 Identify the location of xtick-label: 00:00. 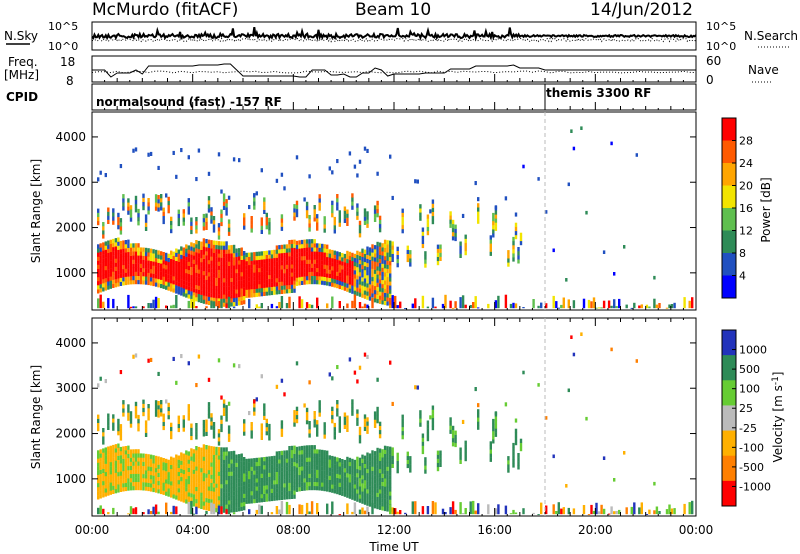
(696, 530).